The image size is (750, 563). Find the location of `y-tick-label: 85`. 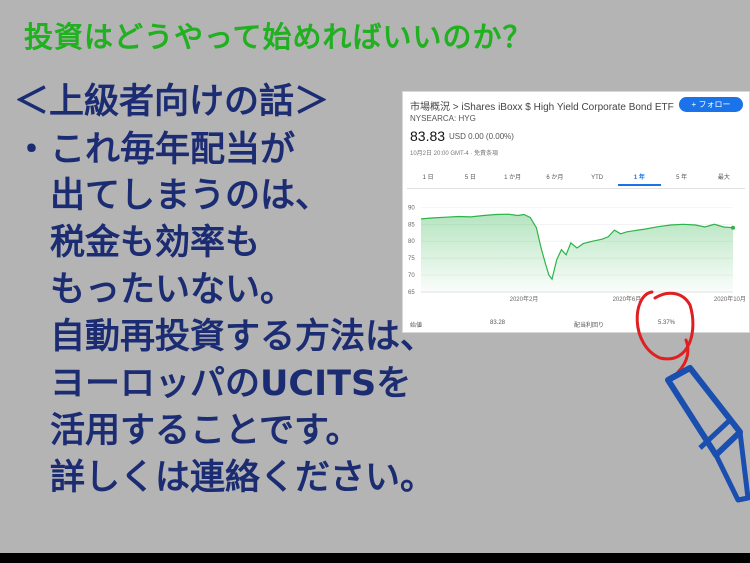

y-tick-label: 85 is located at coordinates (411, 225).